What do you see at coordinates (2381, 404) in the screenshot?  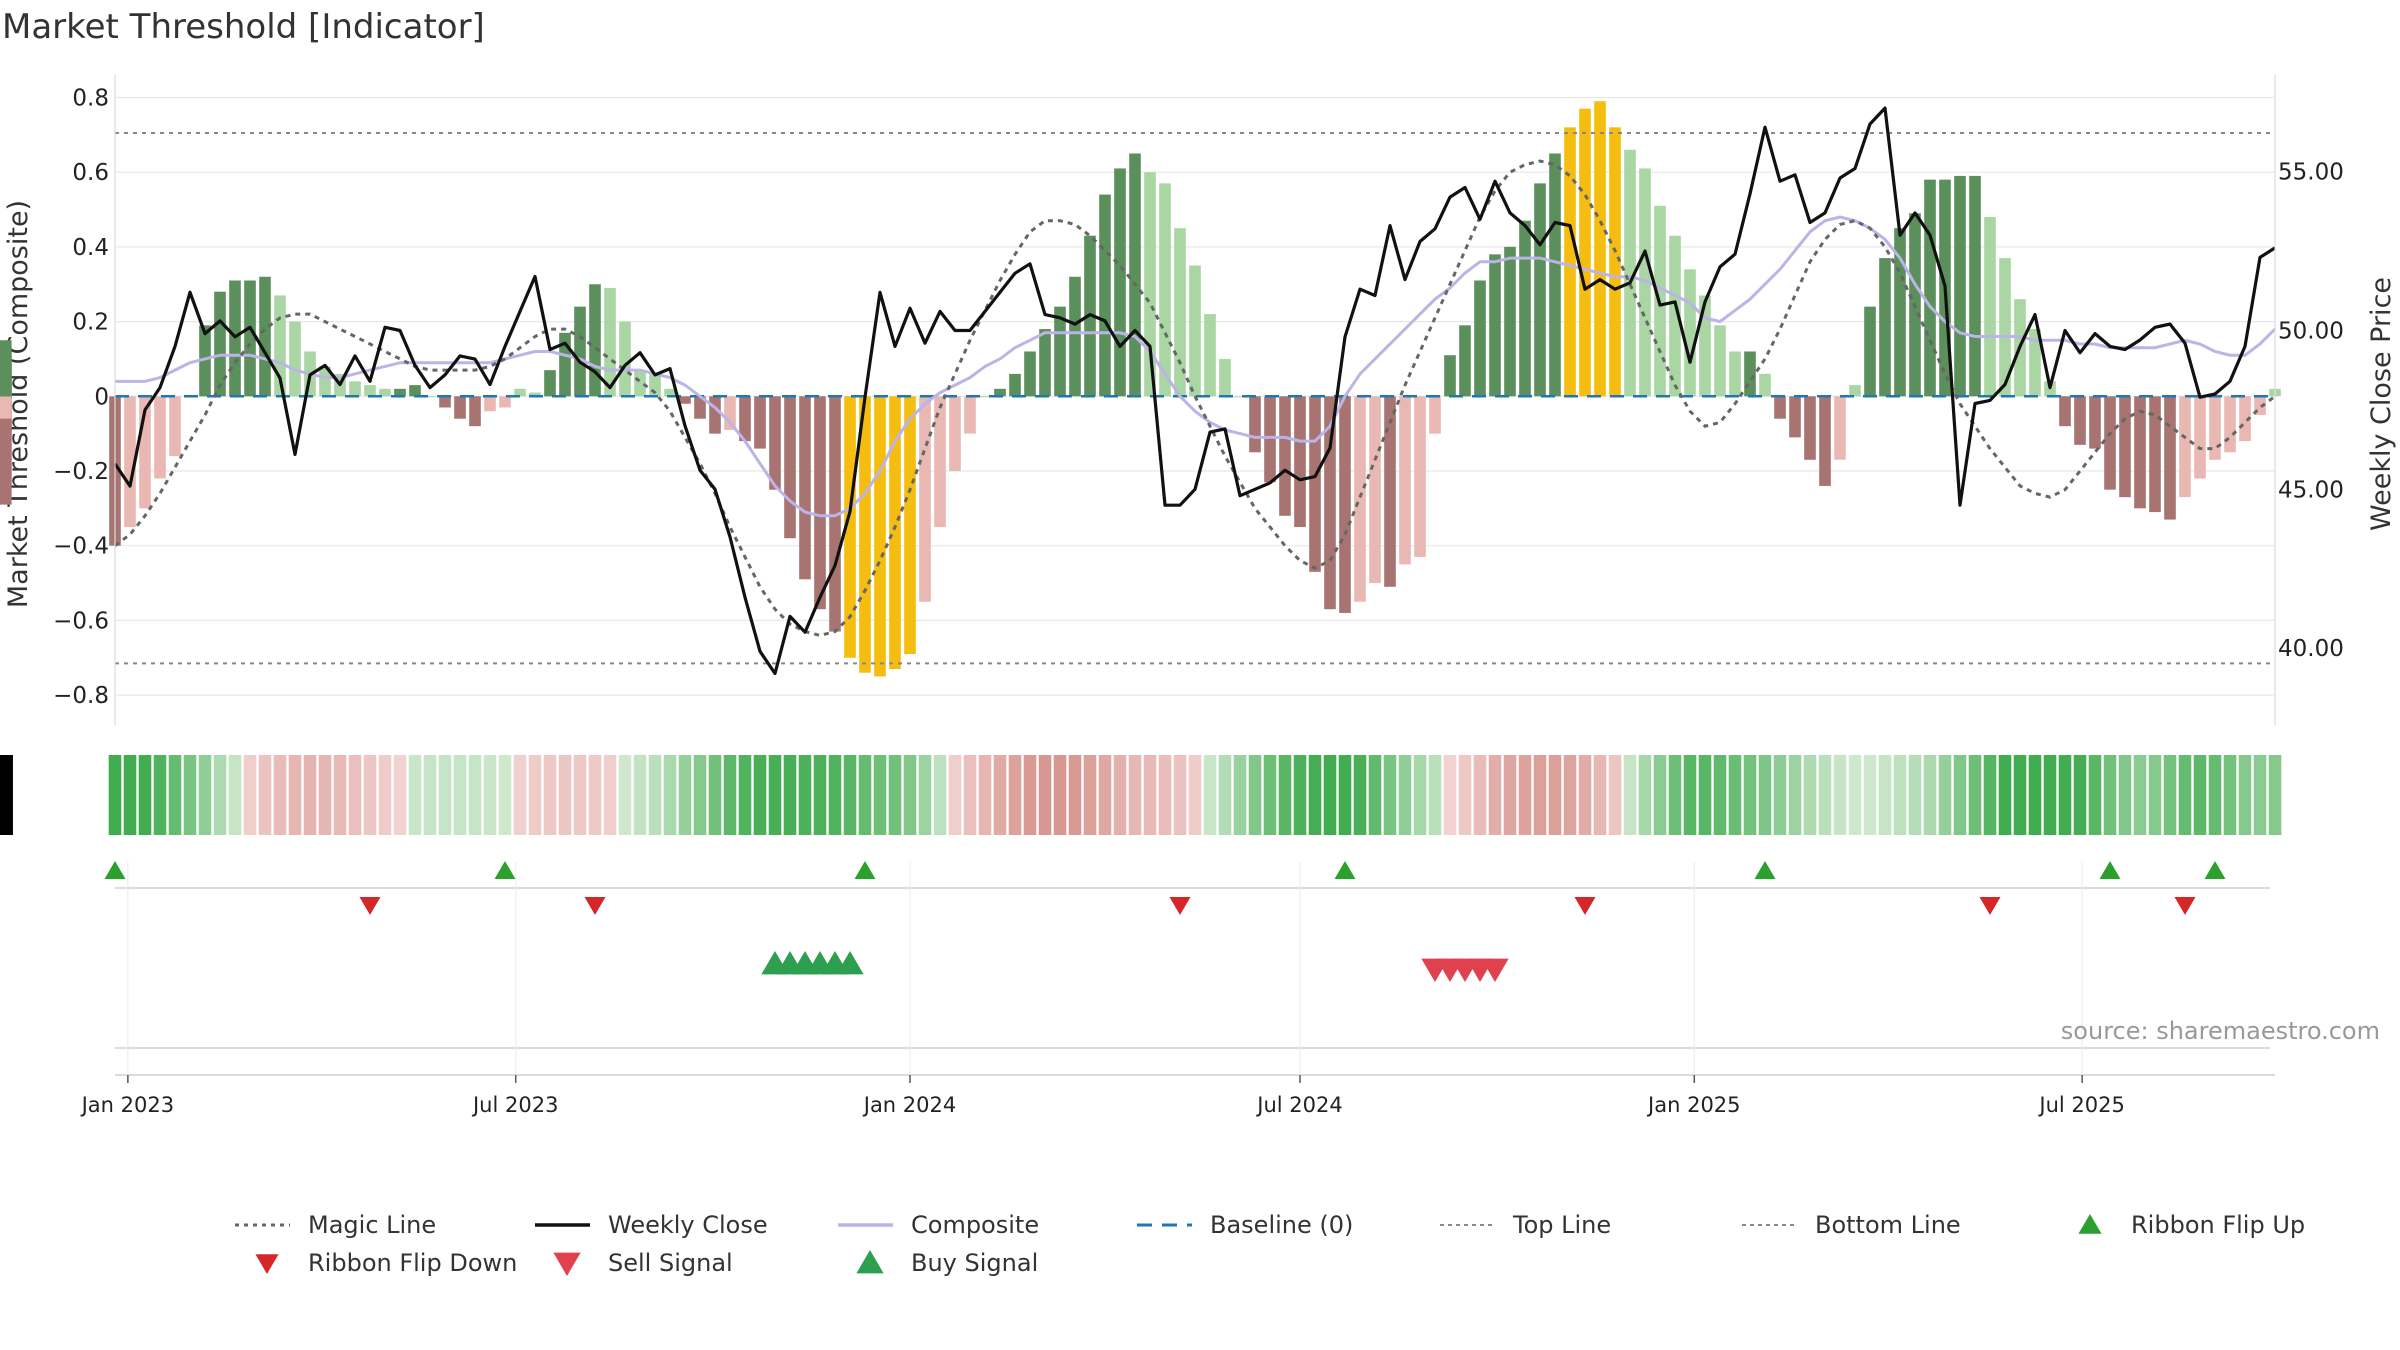 I see `y2-axis-label: Weekly Close Price` at bounding box center [2381, 404].